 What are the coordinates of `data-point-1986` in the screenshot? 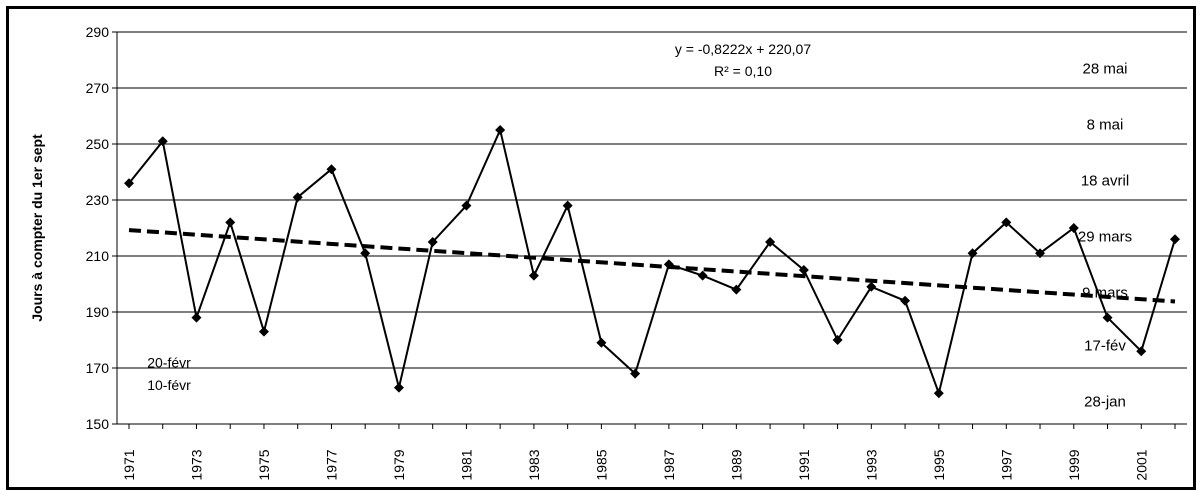 It's located at (635, 373).